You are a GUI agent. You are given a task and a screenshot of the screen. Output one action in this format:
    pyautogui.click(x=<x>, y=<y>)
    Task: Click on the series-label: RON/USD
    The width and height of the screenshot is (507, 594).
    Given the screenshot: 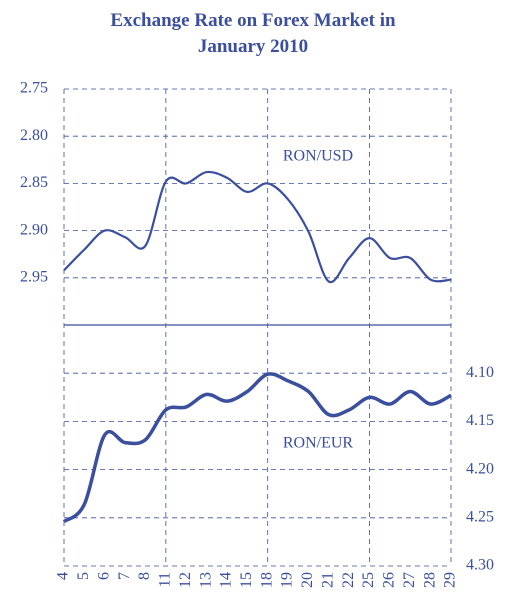 What is the action you would take?
    pyautogui.click(x=318, y=156)
    